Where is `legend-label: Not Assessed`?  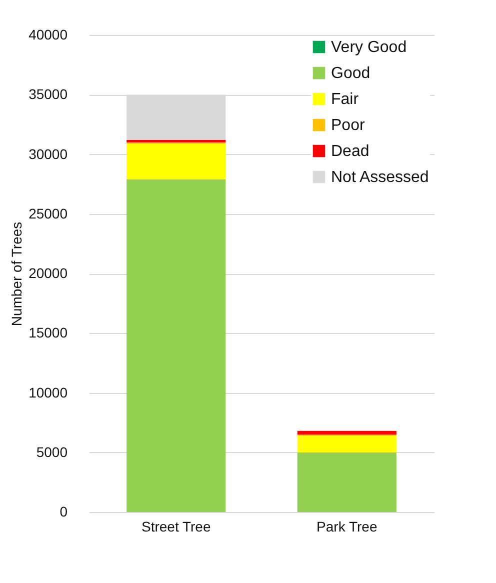
legend-label: Not Assessed is located at coordinates (380, 177).